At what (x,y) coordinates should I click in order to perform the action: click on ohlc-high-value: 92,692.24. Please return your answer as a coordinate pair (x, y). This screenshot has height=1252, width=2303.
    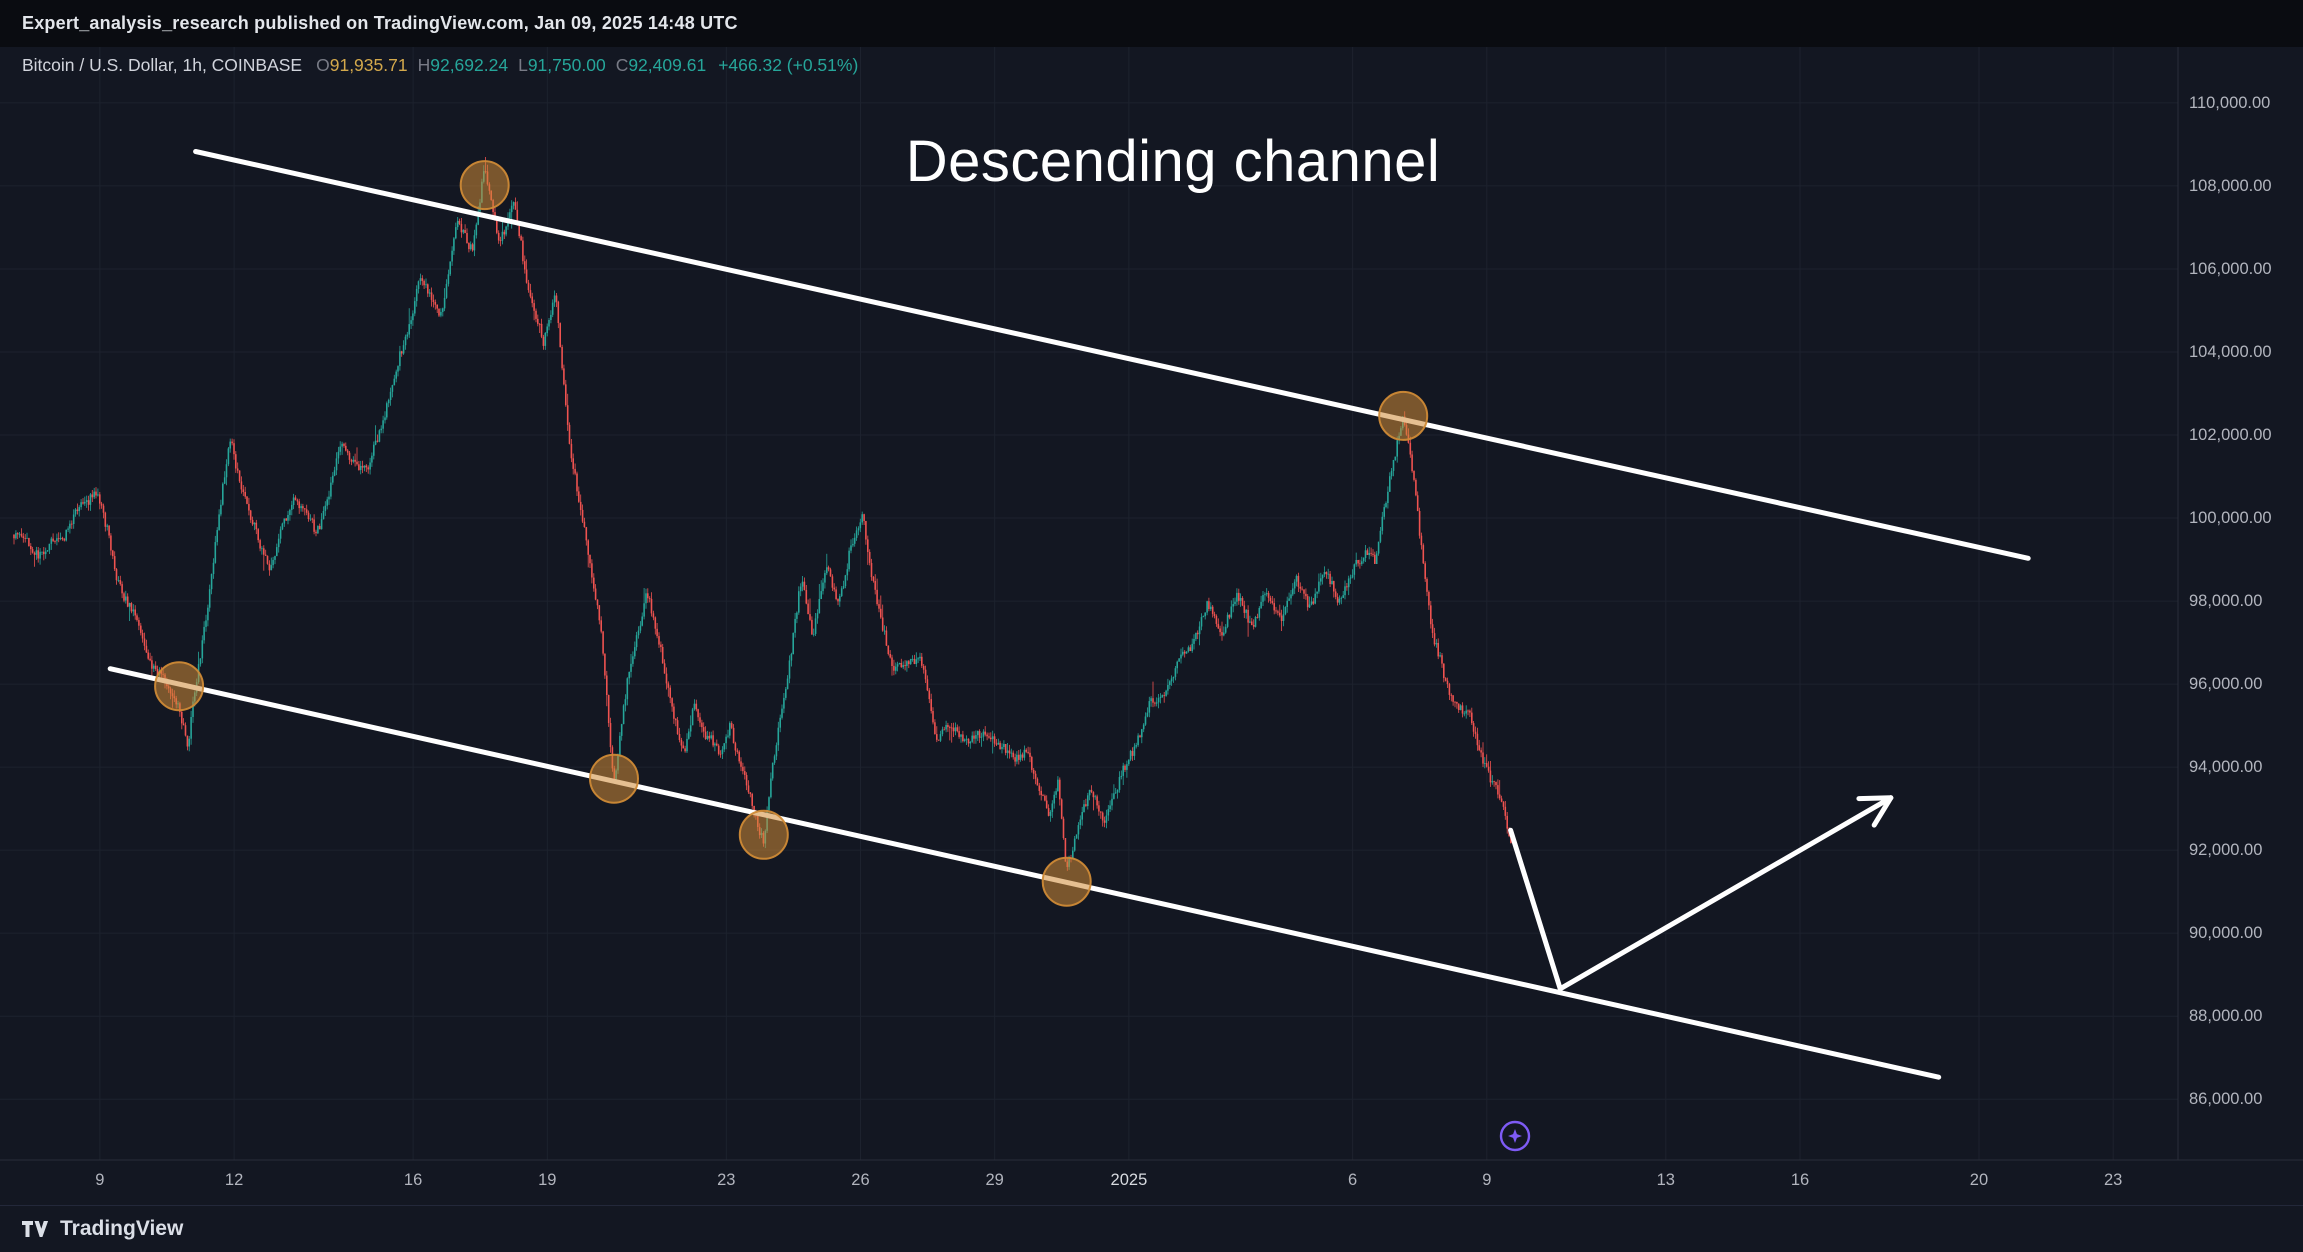
    Looking at the image, I should click on (469, 65).